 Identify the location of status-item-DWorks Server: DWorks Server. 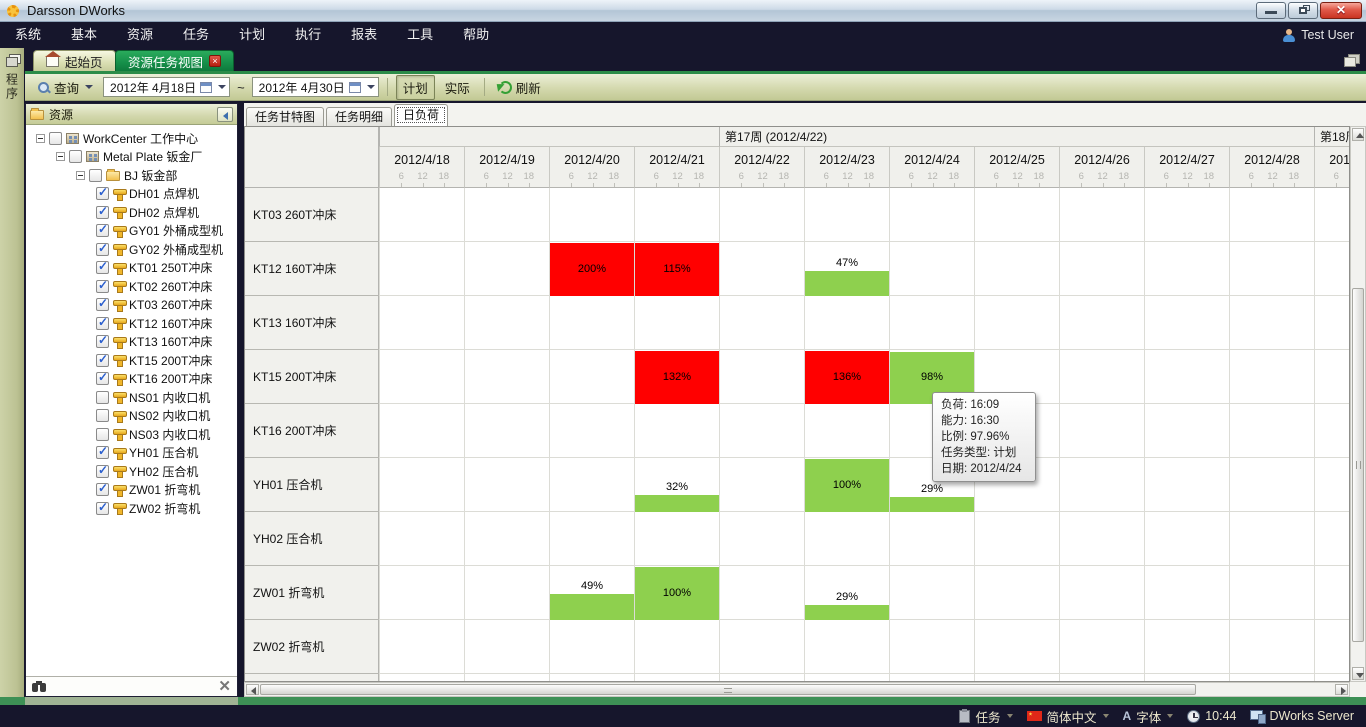
(1302, 716).